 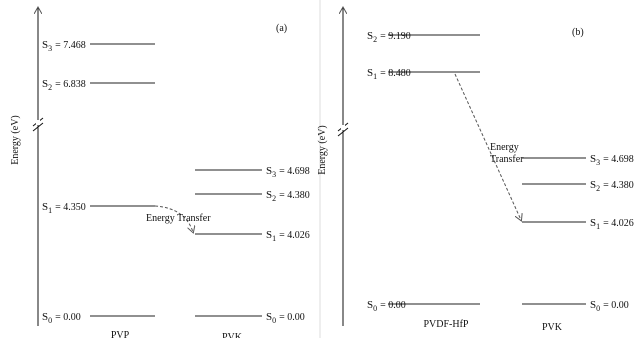 What do you see at coordinates (578, 32) in the screenshot?
I see `panel-tag: (b)` at bounding box center [578, 32].